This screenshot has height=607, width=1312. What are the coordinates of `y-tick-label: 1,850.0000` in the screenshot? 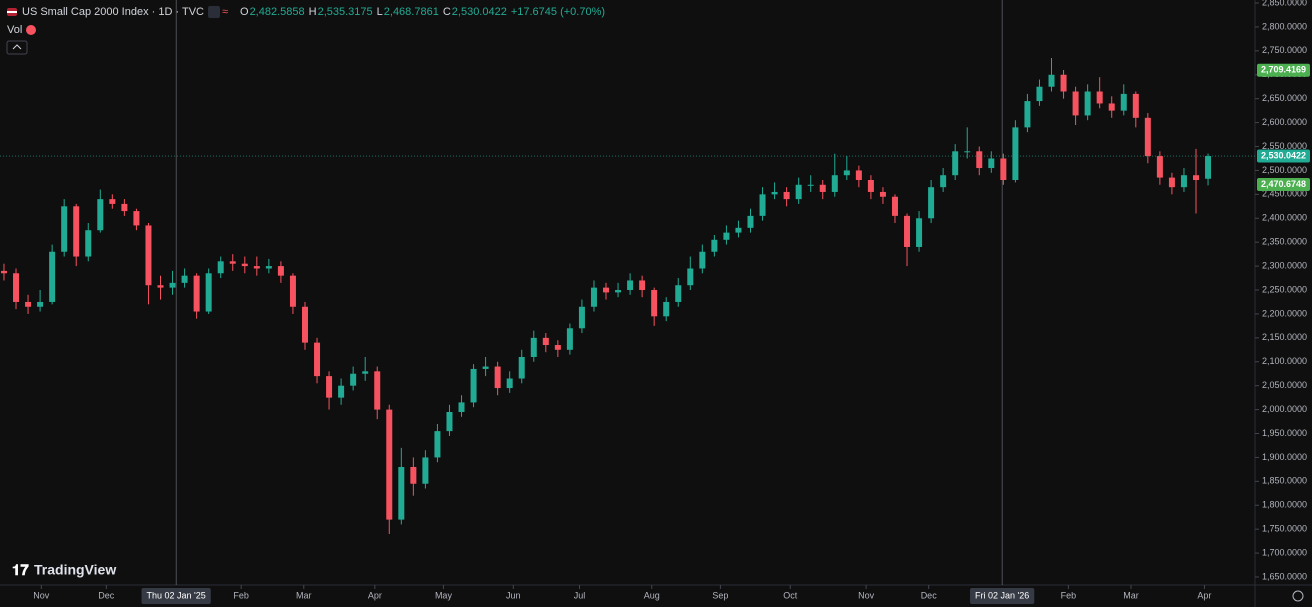 It's located at (1284, 481).